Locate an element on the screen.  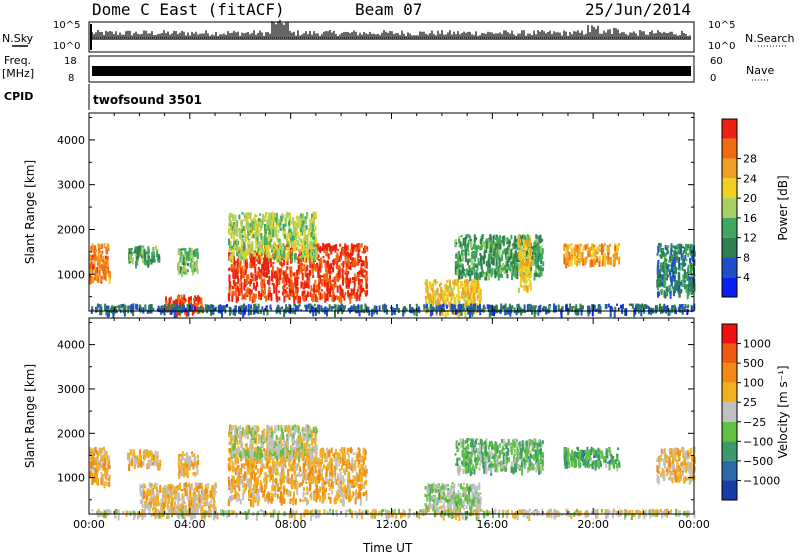
plot-title: Dome C East (fitACF) is located at coordinates (188, 9).